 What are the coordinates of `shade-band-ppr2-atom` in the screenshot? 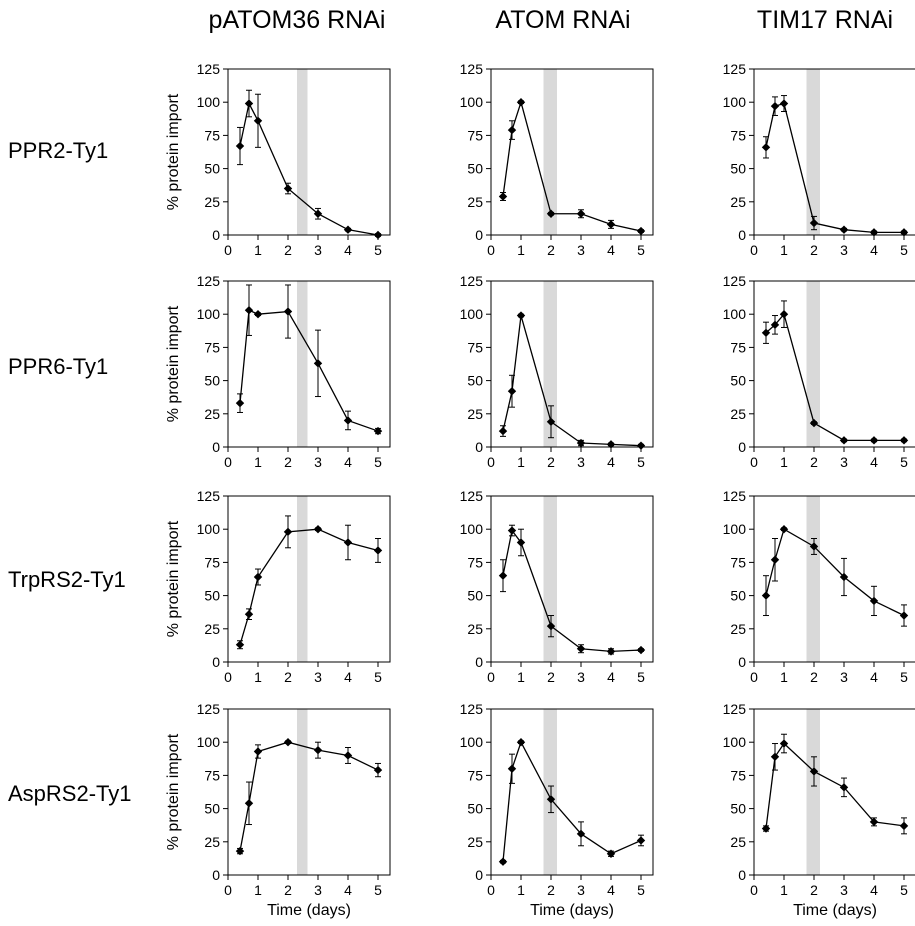 It's located at (550, 152).